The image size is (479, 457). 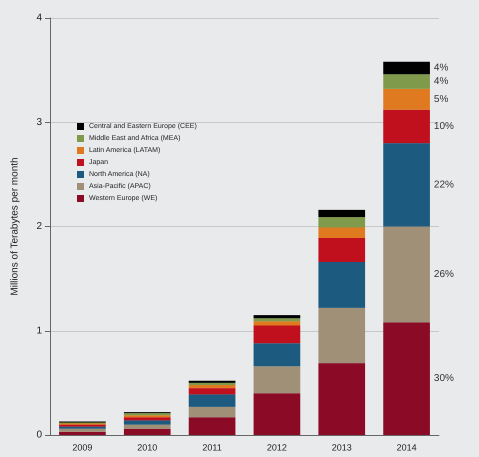 What do you see at coordinates (39, 18) in the screenshot?
I see `y-tick-label: 4` at bounding box center [39, 18].